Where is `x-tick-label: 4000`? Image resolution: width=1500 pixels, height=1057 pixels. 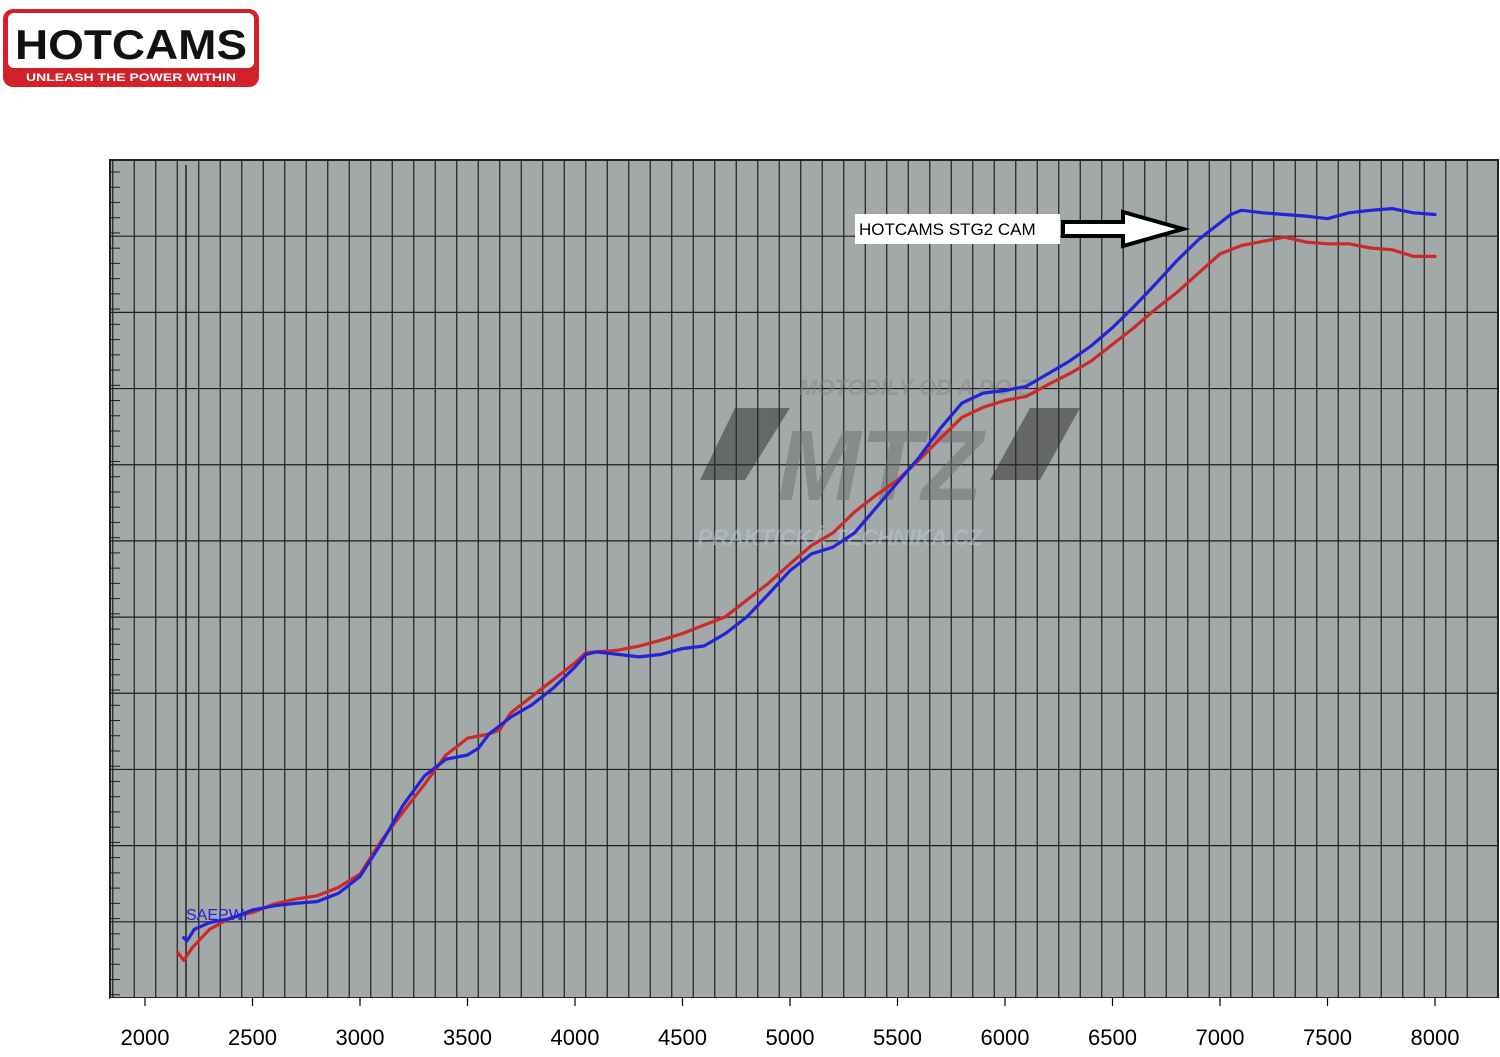 x-tick-label: 4000 is located at coordinates (575, 1037).